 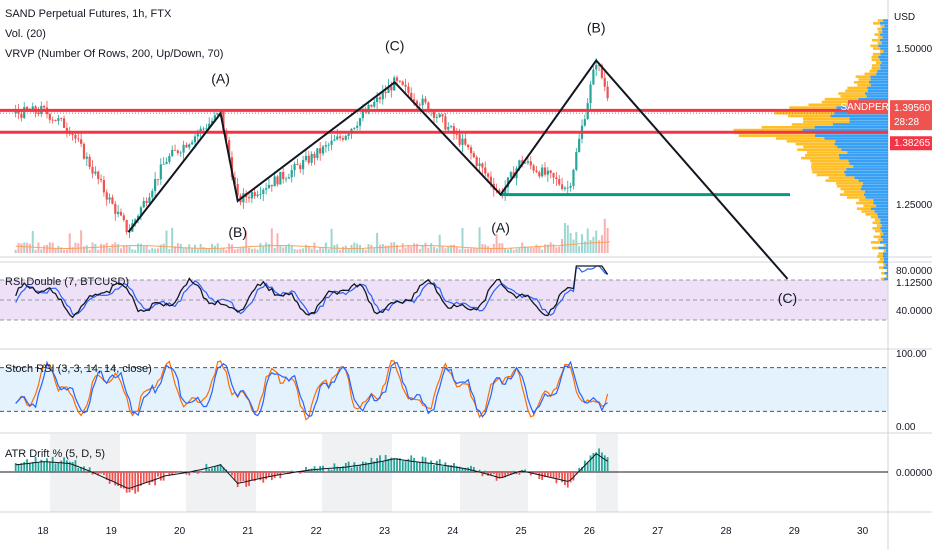 I want to click on stoch-rsi-title: Stoch RSI (3, 3, 14, 14, close), so click(x=78, y=369).